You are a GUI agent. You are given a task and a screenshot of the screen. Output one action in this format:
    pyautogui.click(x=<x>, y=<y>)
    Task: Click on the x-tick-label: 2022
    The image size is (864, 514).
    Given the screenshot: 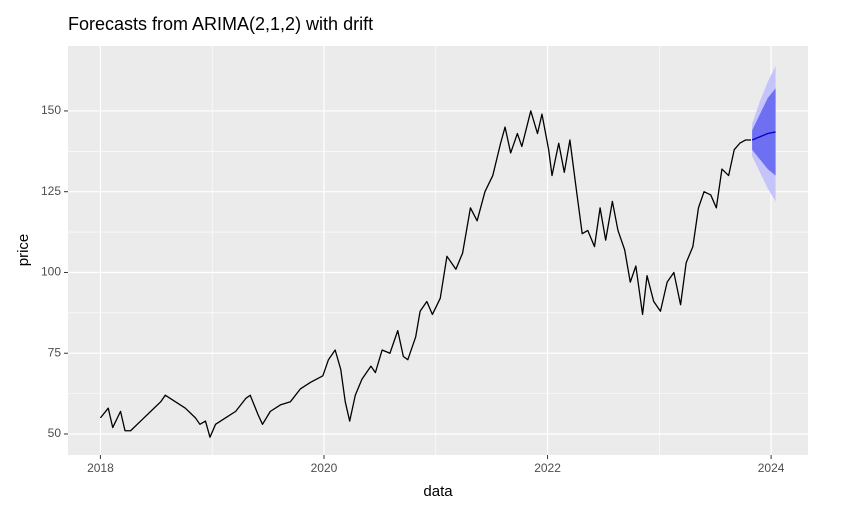 What is the action you would take?
    pyautogui.click(x=547, y=468)
    